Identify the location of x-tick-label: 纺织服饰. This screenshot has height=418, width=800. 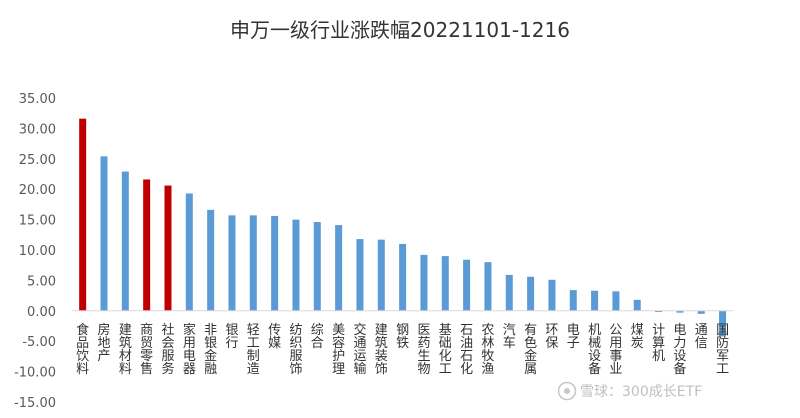
(294, 349).